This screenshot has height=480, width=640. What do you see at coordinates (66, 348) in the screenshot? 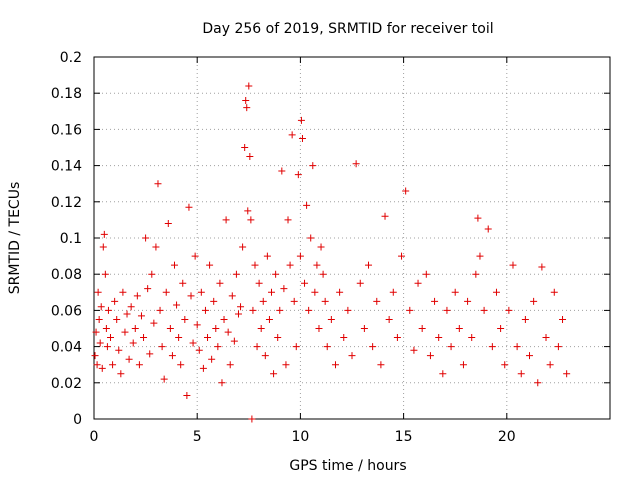
I see `y-tick-label: 0.04` at bounding box center [66, 348].